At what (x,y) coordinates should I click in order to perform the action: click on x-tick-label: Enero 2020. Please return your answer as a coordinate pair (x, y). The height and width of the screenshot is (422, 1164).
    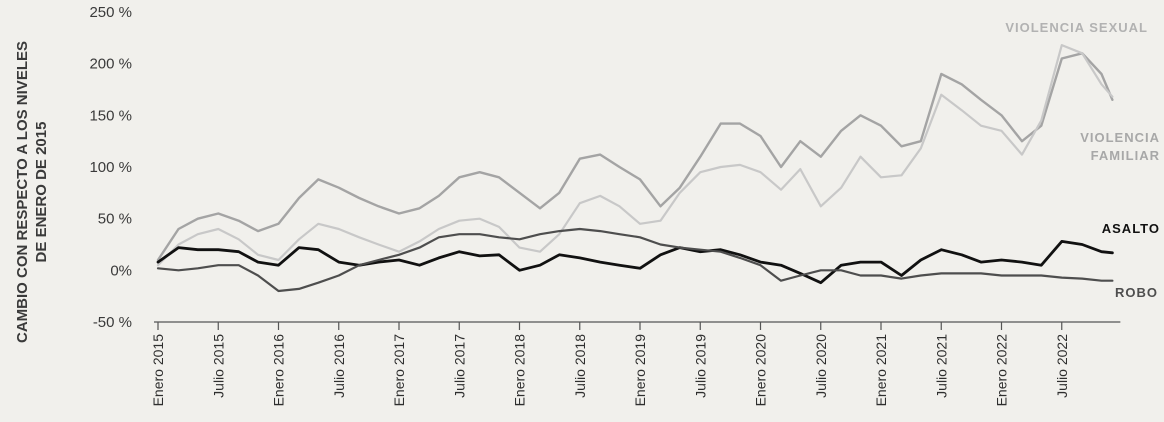
    Looking at the image, I should click on (761, 370).